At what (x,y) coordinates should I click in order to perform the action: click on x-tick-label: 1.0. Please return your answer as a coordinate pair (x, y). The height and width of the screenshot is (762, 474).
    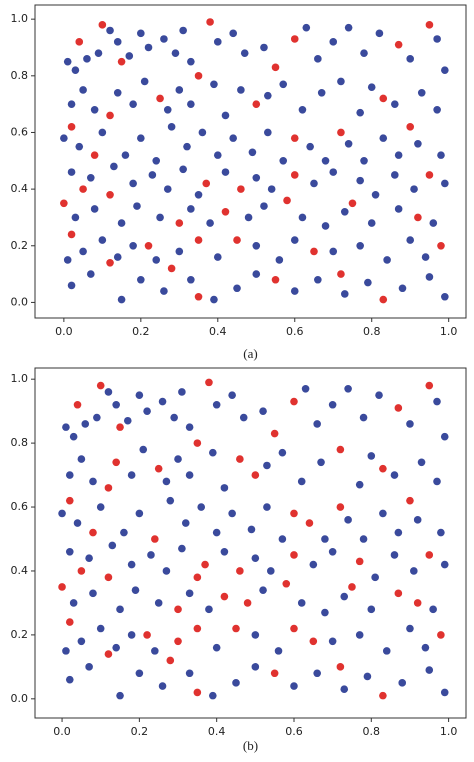
    Looking at the image, I should click on (449, 731).